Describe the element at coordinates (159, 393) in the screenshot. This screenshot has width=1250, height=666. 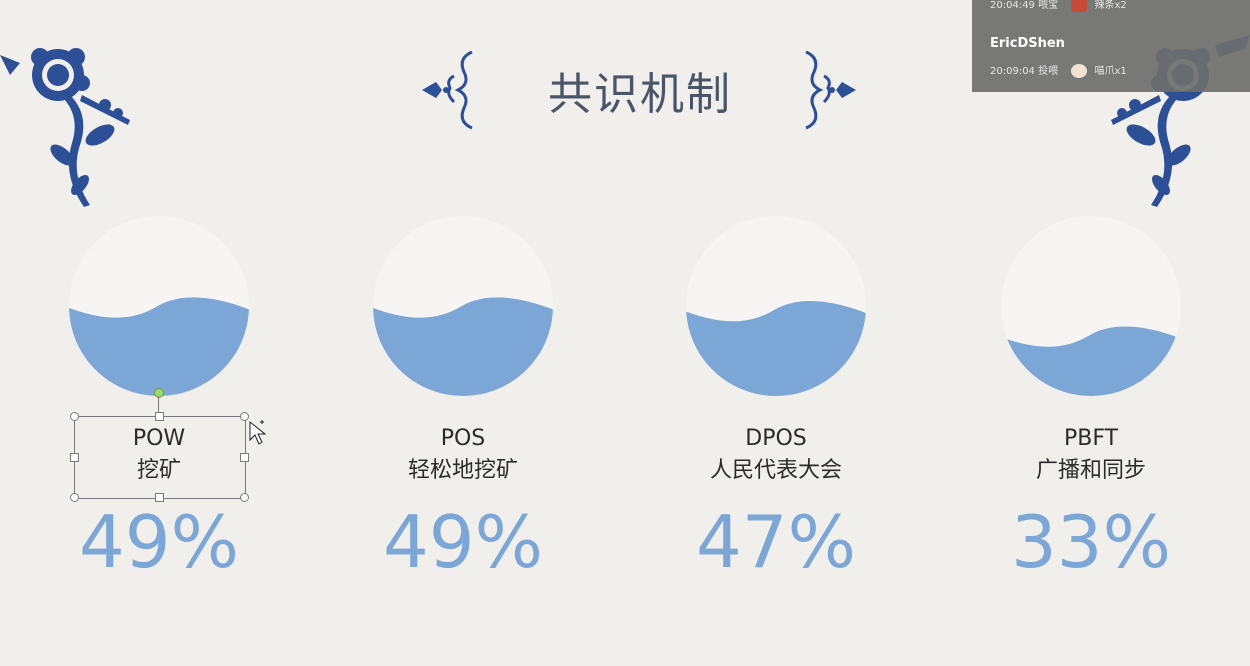
I see `rotate-handle` at that location.